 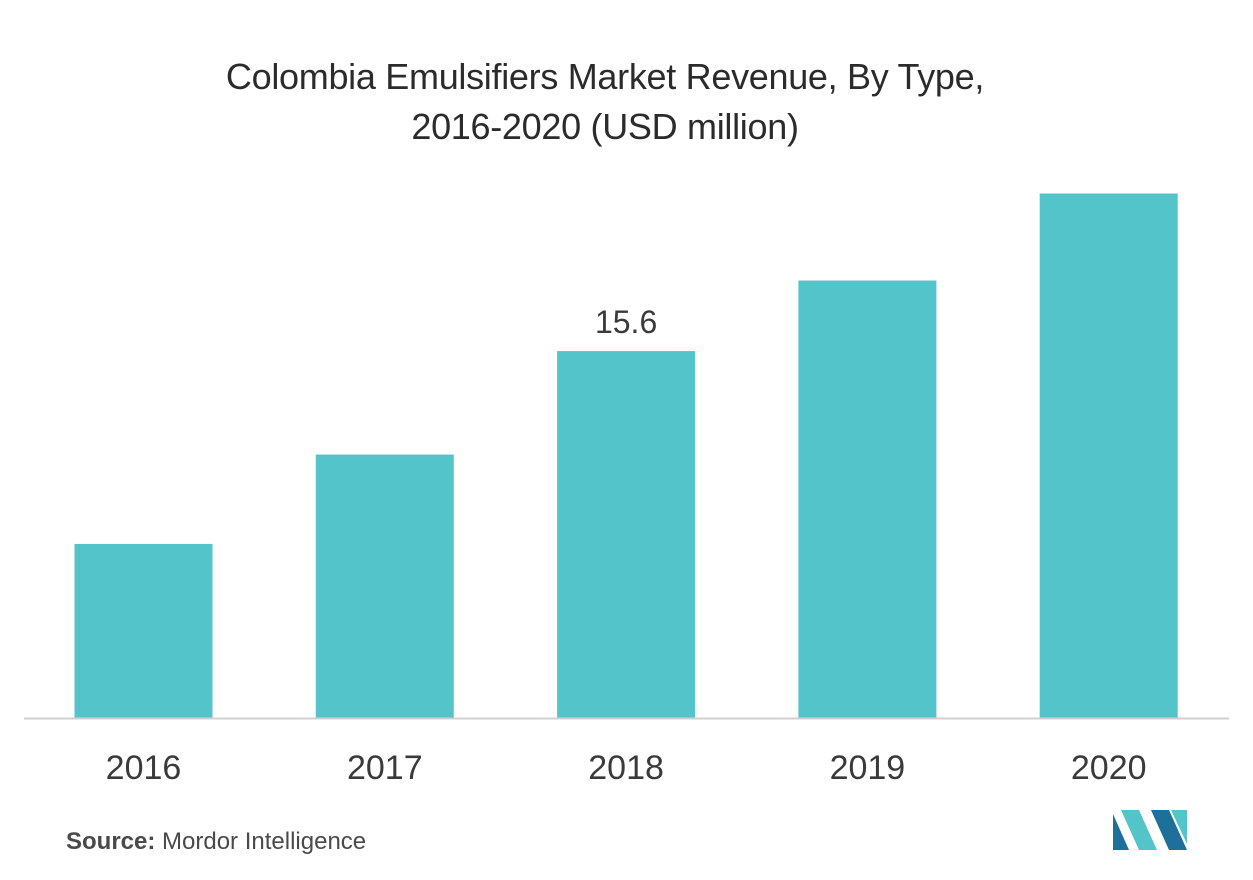 What do you see at coordinates (1109, 768) in the screenshot?
I see `x-tick-label-2020: 2020` at bounding box center [1109, 768].